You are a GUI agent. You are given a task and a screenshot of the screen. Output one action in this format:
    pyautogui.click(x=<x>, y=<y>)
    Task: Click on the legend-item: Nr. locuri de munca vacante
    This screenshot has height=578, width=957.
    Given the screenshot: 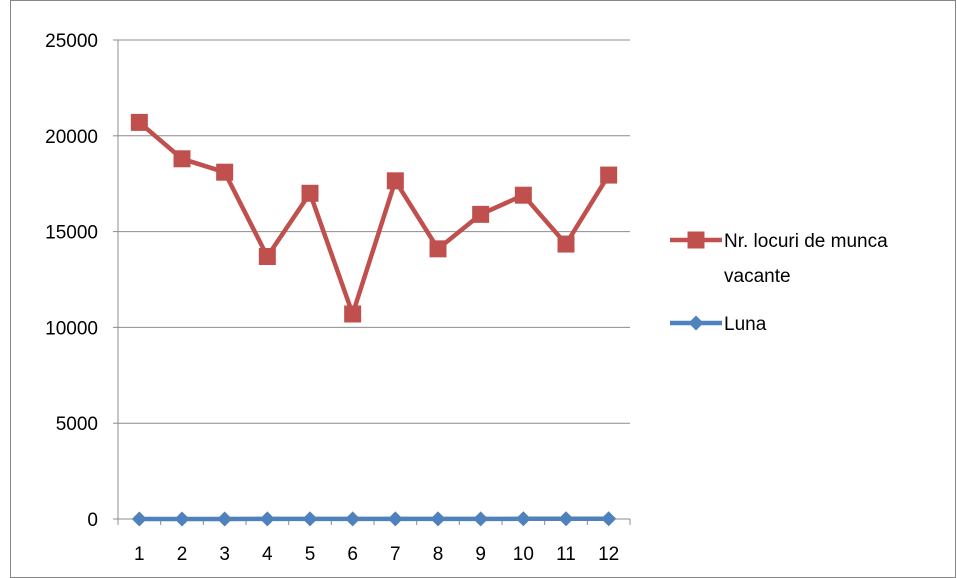 What is the action you would take?
    pyautogui.click(x=779, y=259)
    